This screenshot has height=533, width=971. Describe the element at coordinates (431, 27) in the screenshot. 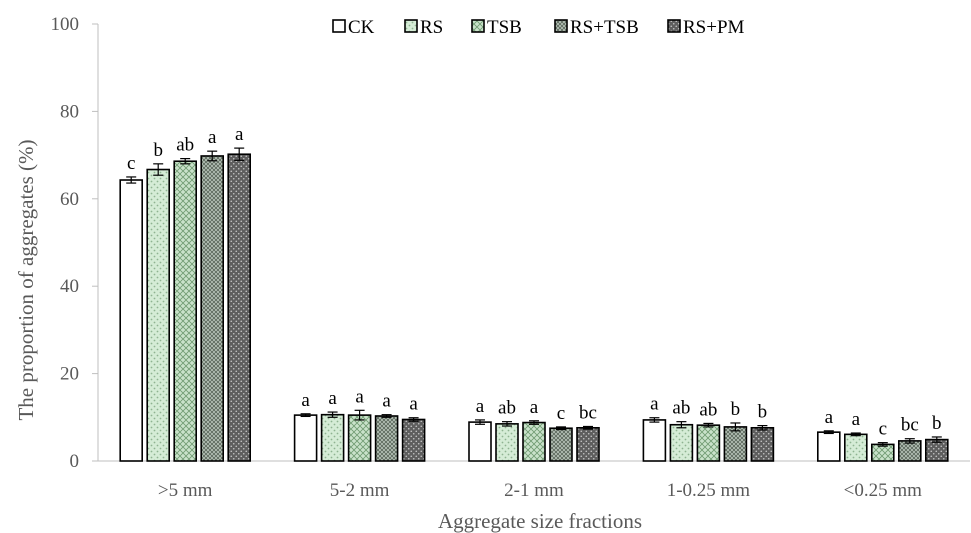

I see `legend-label-rs: RS` at that location.